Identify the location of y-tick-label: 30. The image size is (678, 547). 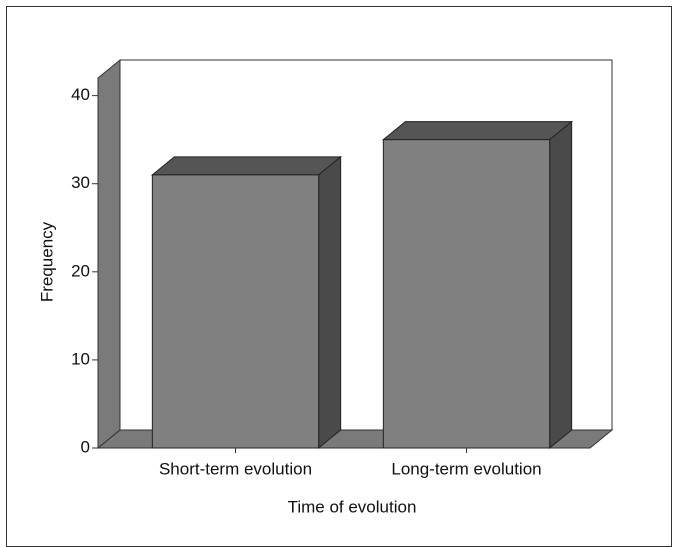
(80, 182).